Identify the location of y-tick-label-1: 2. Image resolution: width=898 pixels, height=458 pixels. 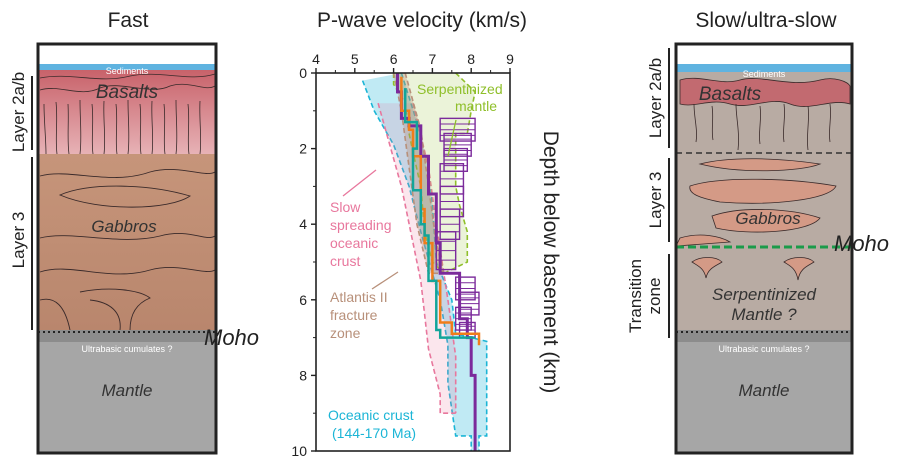
(303, 149).